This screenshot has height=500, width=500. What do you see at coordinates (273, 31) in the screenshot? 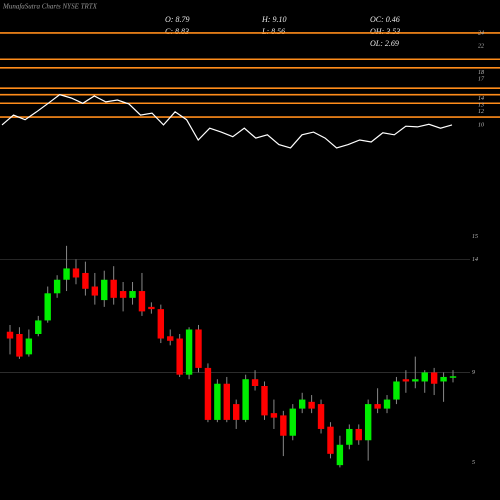
I see `info-low: L: 8.56` at bounding box center [273, 31].